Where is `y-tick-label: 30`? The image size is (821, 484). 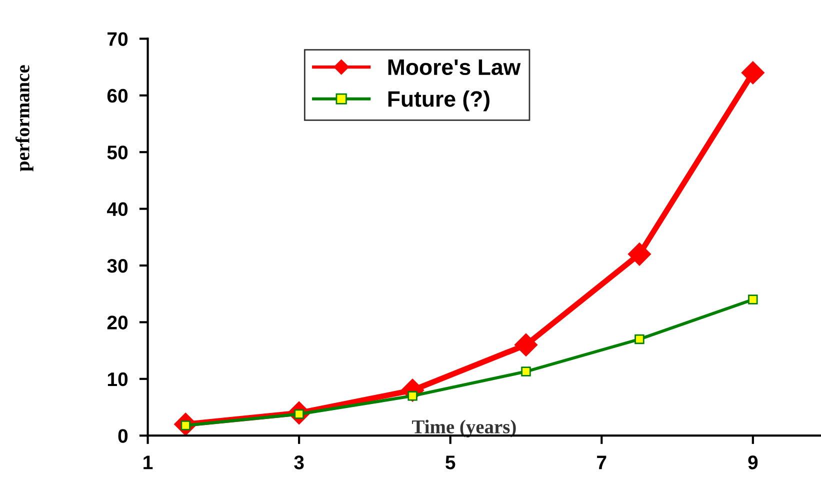 y-tick-label: 30 is located at coordinates (117, 265).